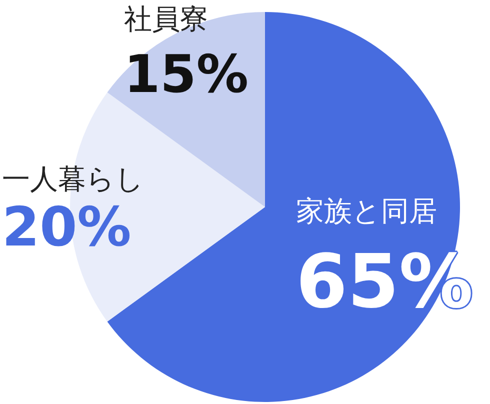 The image size is (490, 404). Describe the element at coordinates (73, 179) in the screenshot. I see `slice-label: 一人暮らし` at that location.